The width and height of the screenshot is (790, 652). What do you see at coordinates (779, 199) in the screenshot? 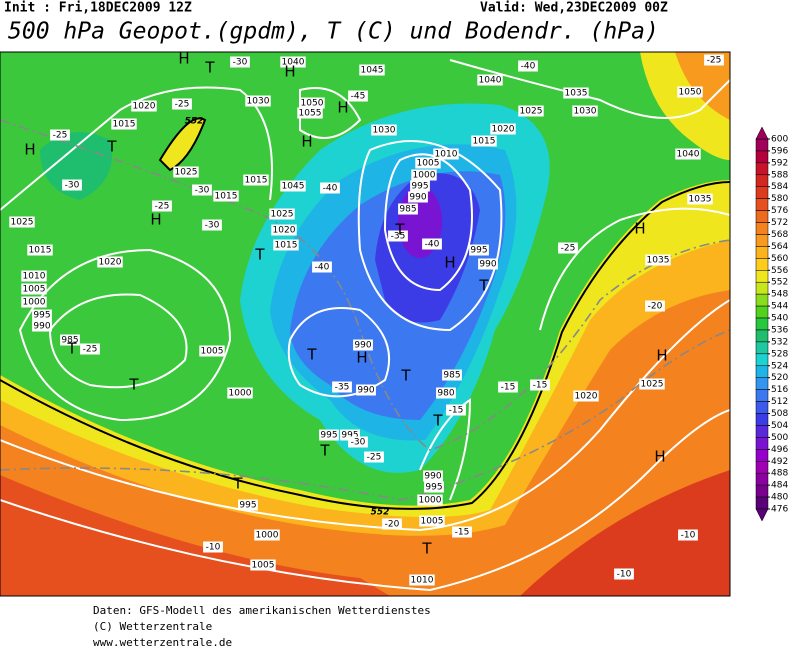
I see `colorbar-label: 580` at bounding box center [779, 199].